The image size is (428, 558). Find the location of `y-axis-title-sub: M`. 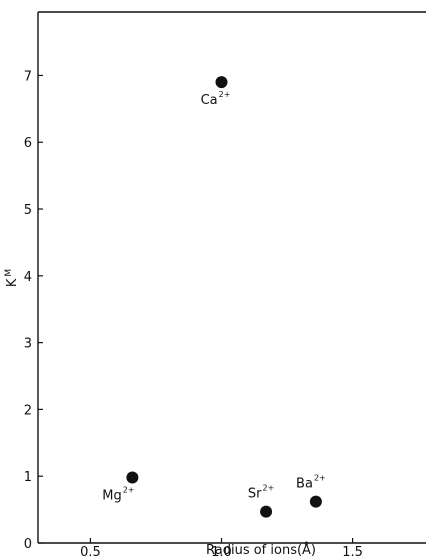

y-axis-title-sub: M is located at coordinates (9, 273).